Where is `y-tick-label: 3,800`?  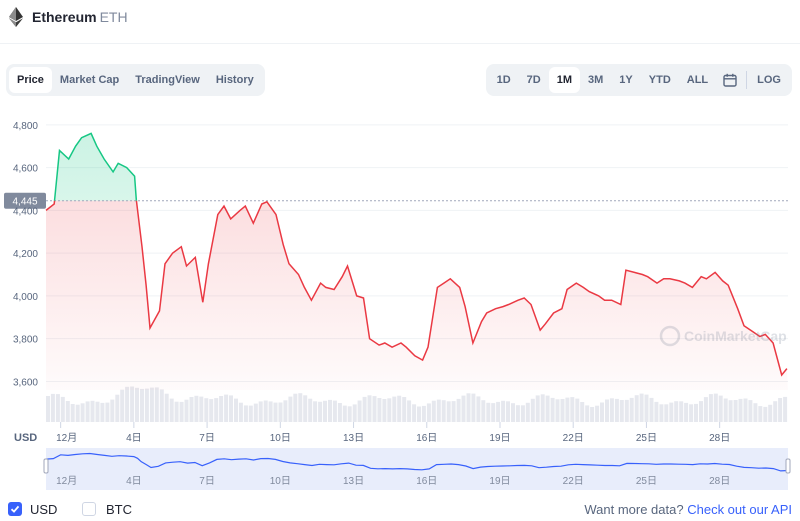 y-tick-label: 3,800 is located at coordinates (25, 340).